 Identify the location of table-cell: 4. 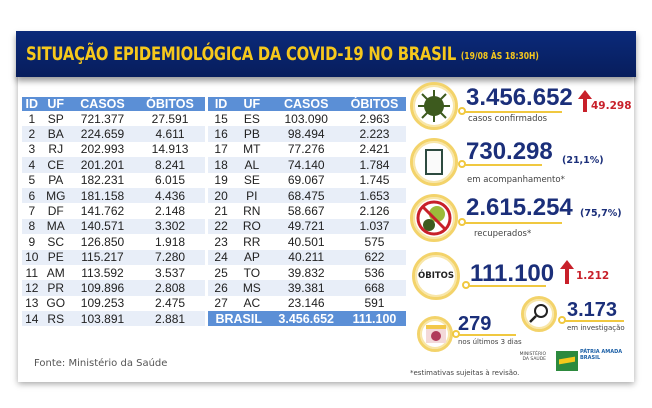
(32, 165).